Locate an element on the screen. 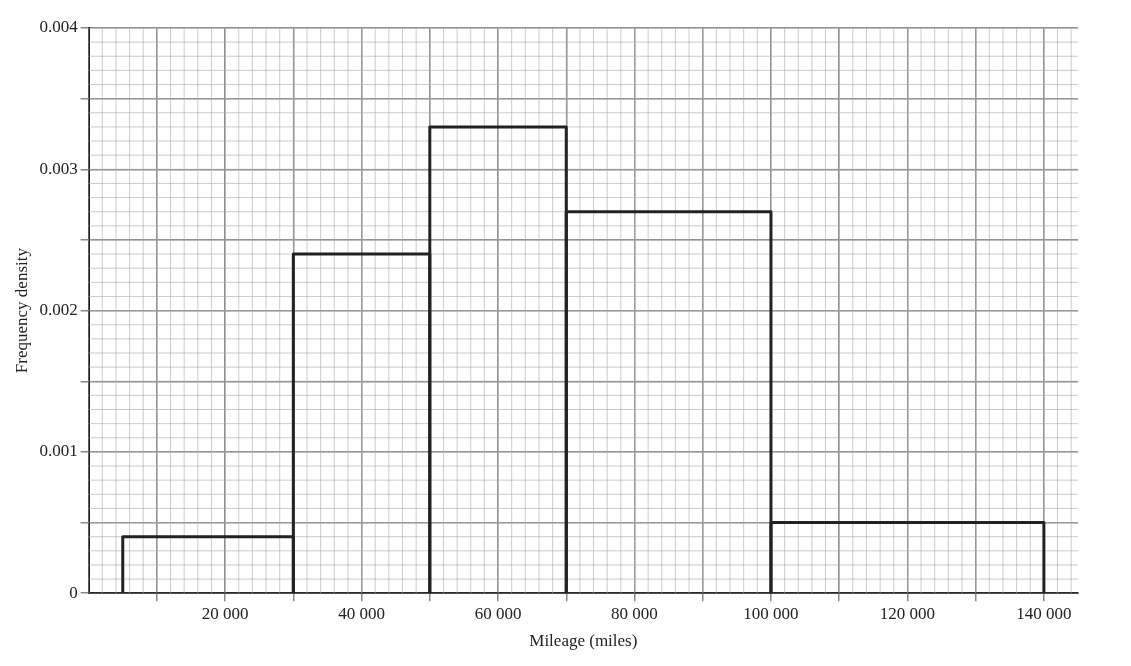 The image size is (1131, 666). x-tick-label: 40 000 is located at coordinates (361, 613).